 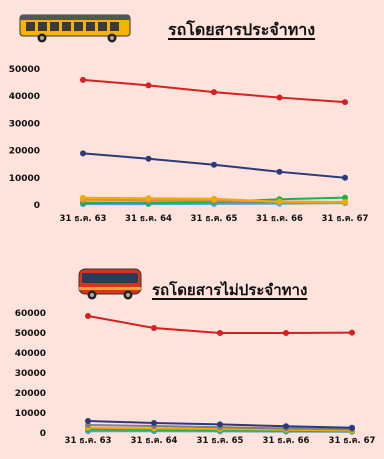 What do you see at coordinates (110, 284) in the screenshot?
I see `red-coach-bus-icon` at bounding box center [110, 284].